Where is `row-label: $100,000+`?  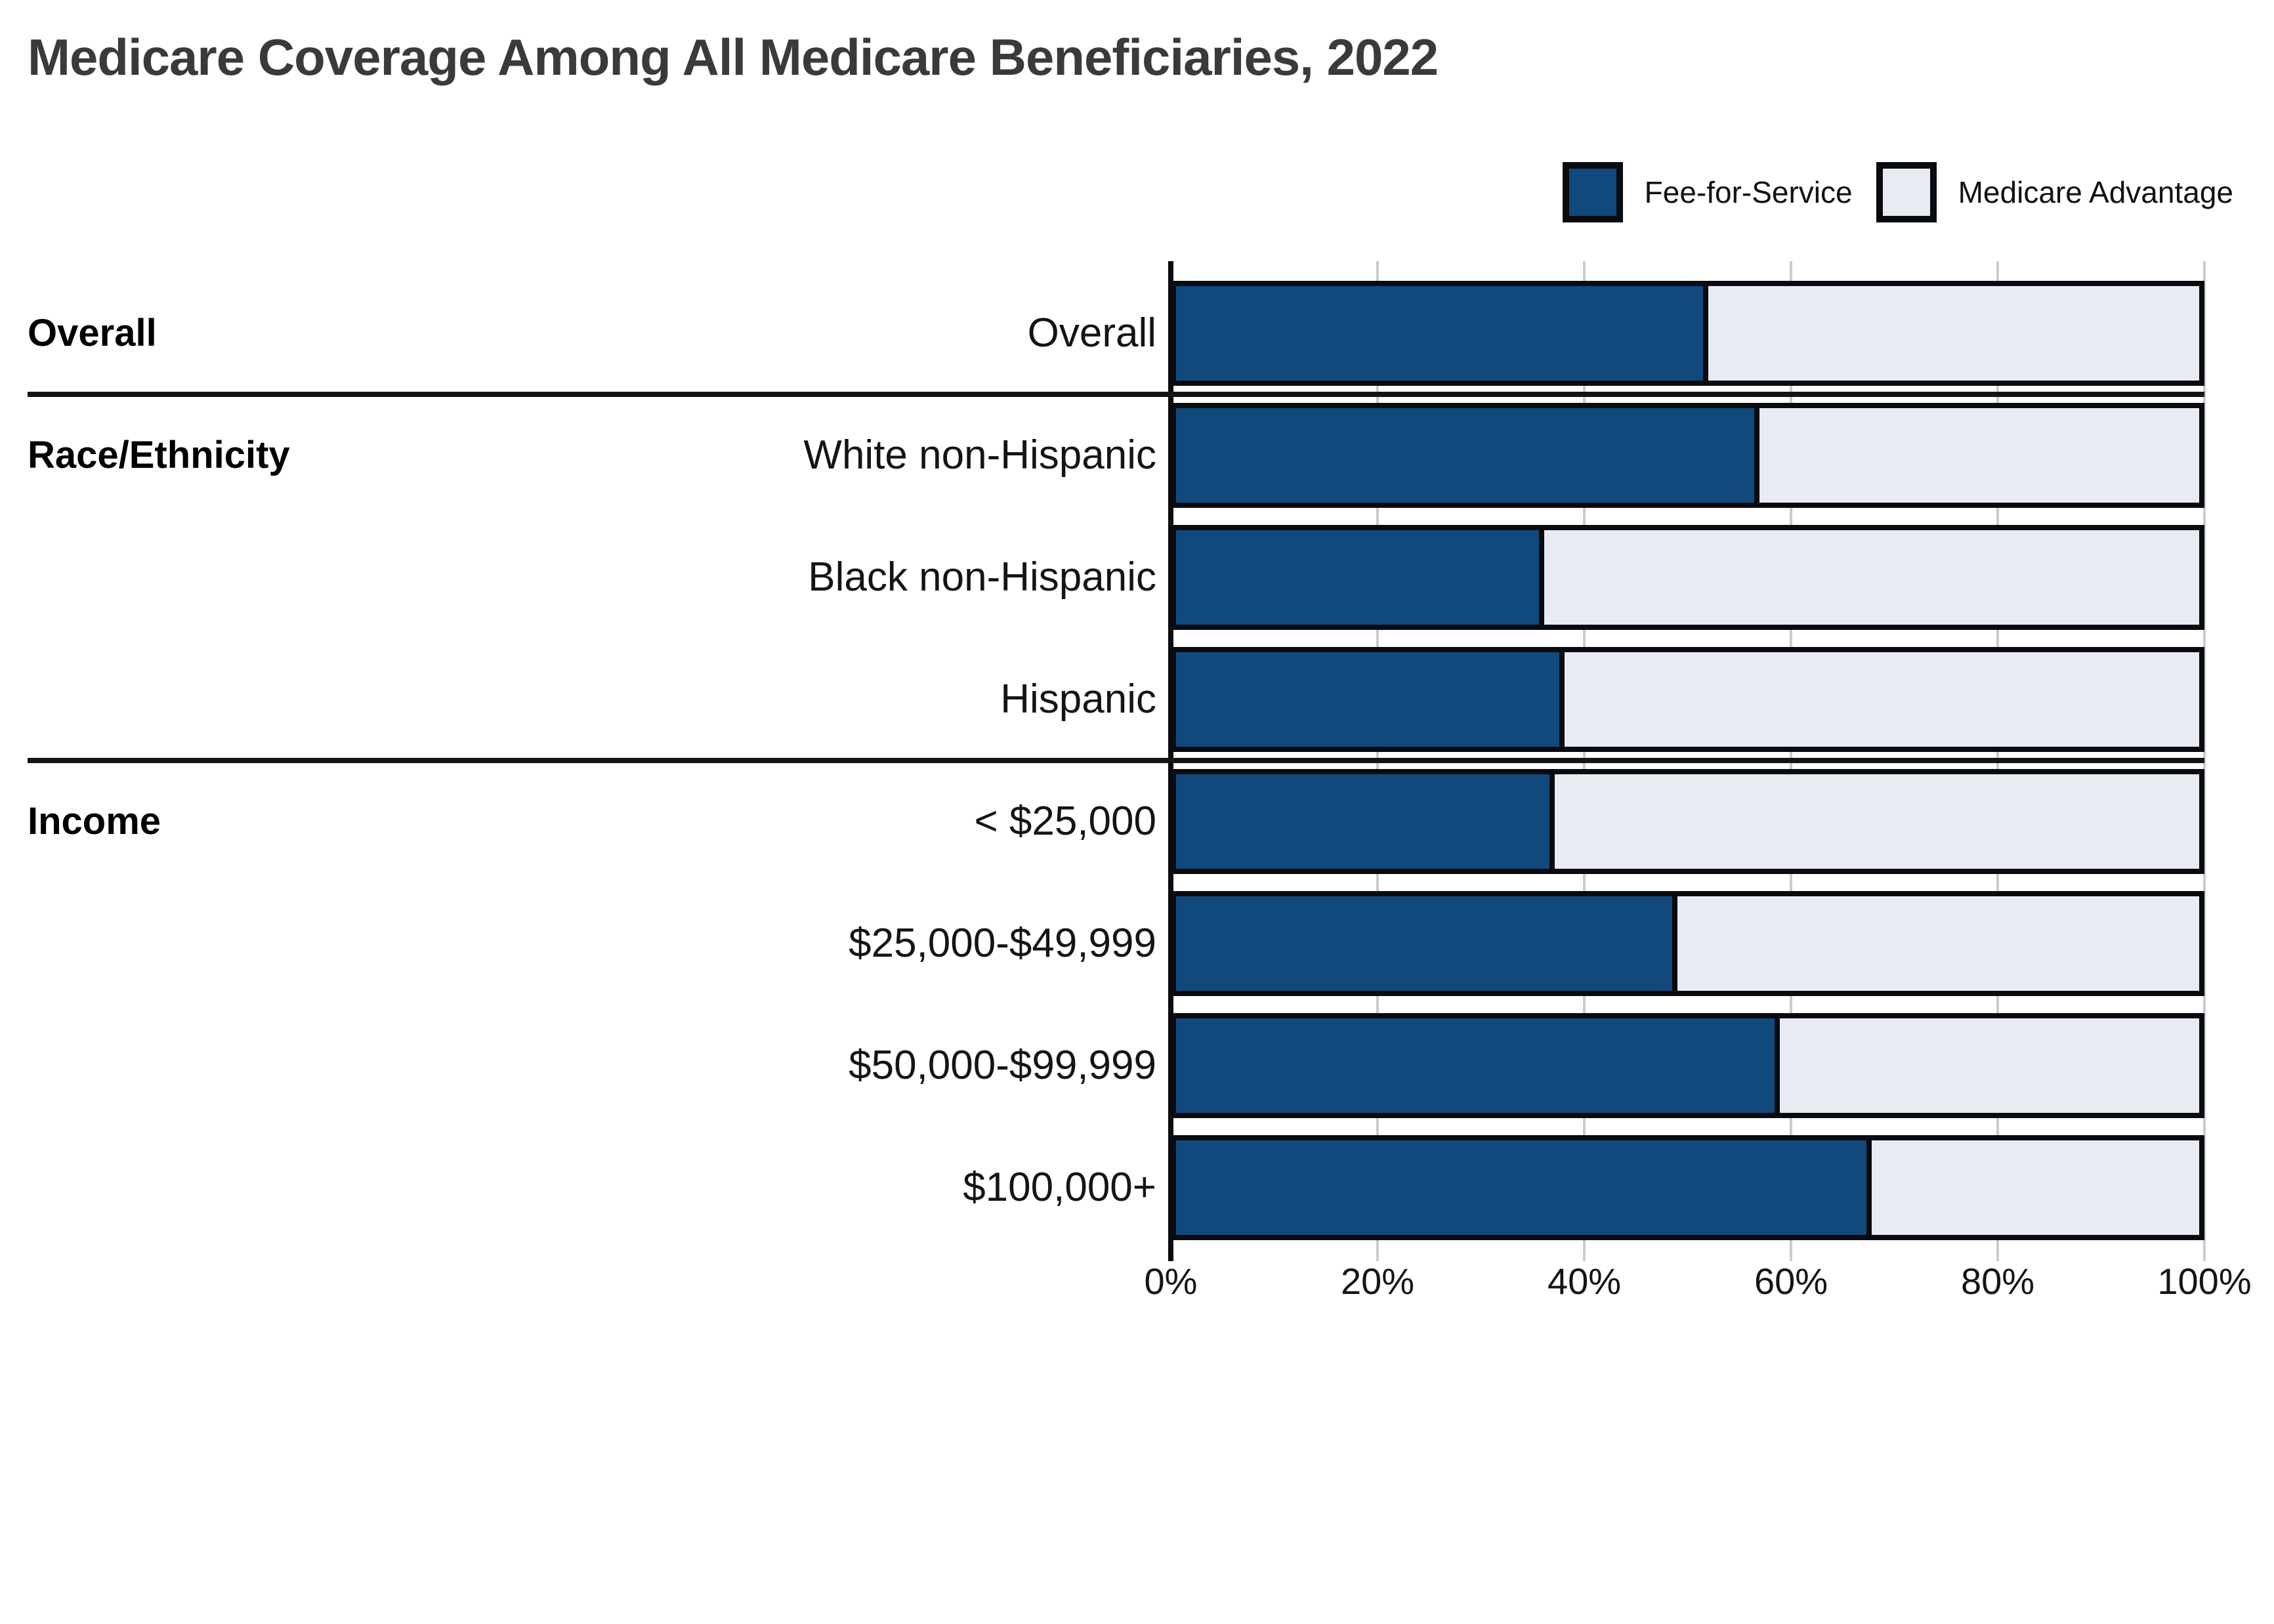
row-label: $100,000+ is located at coordinates (1059, 1187).